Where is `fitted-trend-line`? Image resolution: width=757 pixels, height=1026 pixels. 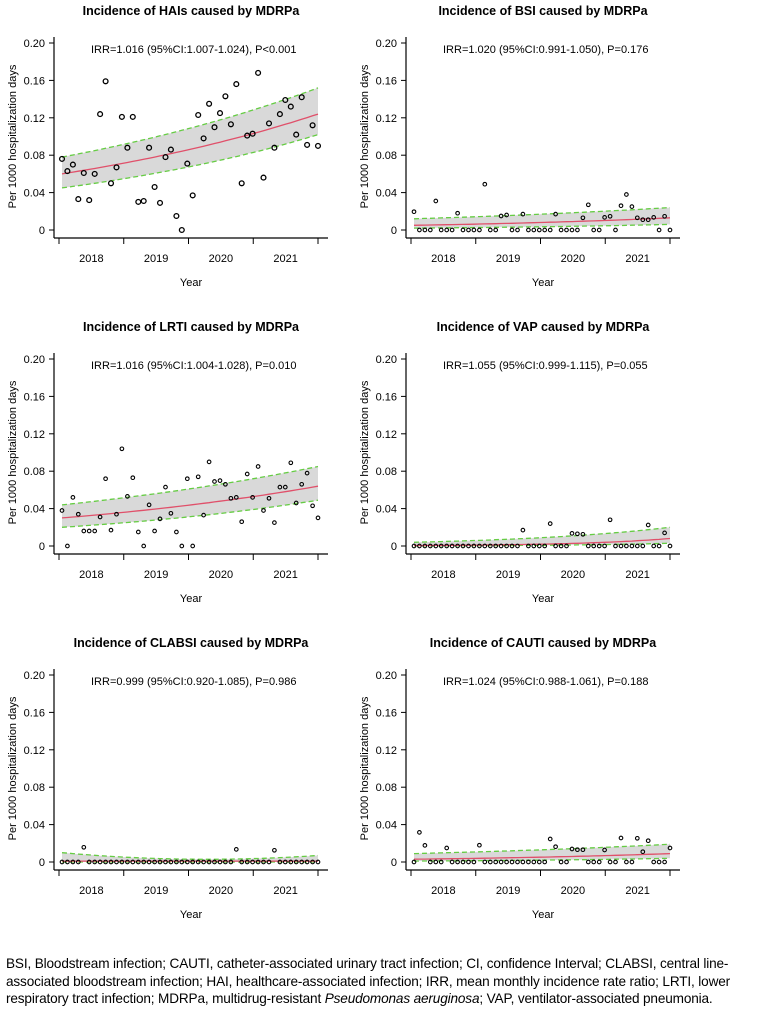 fitted-trend-line is located at coordinates (190, 144).